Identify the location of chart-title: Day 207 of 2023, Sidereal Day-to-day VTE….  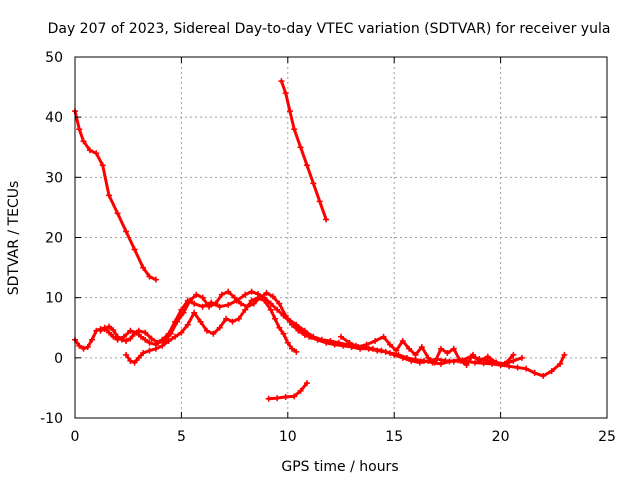
(329, 29).